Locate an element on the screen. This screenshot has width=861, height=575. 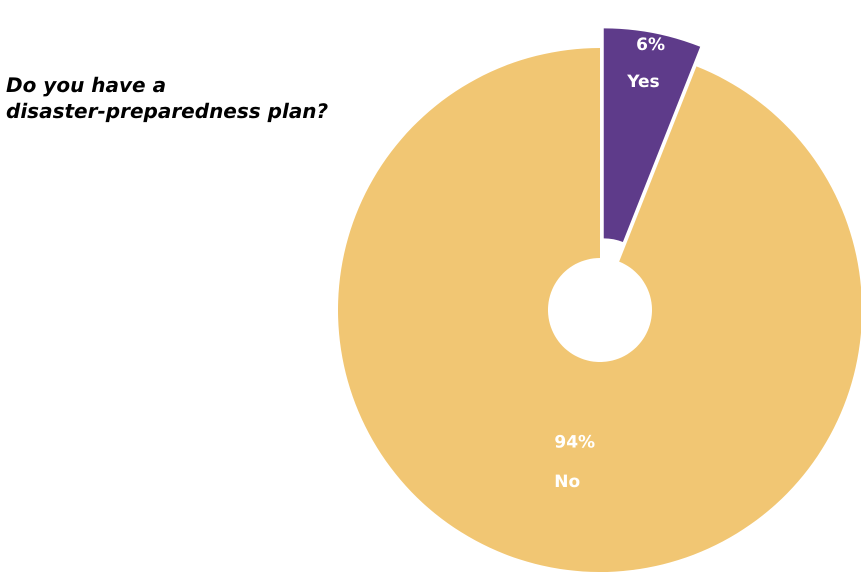
data-label: 94% is located at coordinates (575, 442).